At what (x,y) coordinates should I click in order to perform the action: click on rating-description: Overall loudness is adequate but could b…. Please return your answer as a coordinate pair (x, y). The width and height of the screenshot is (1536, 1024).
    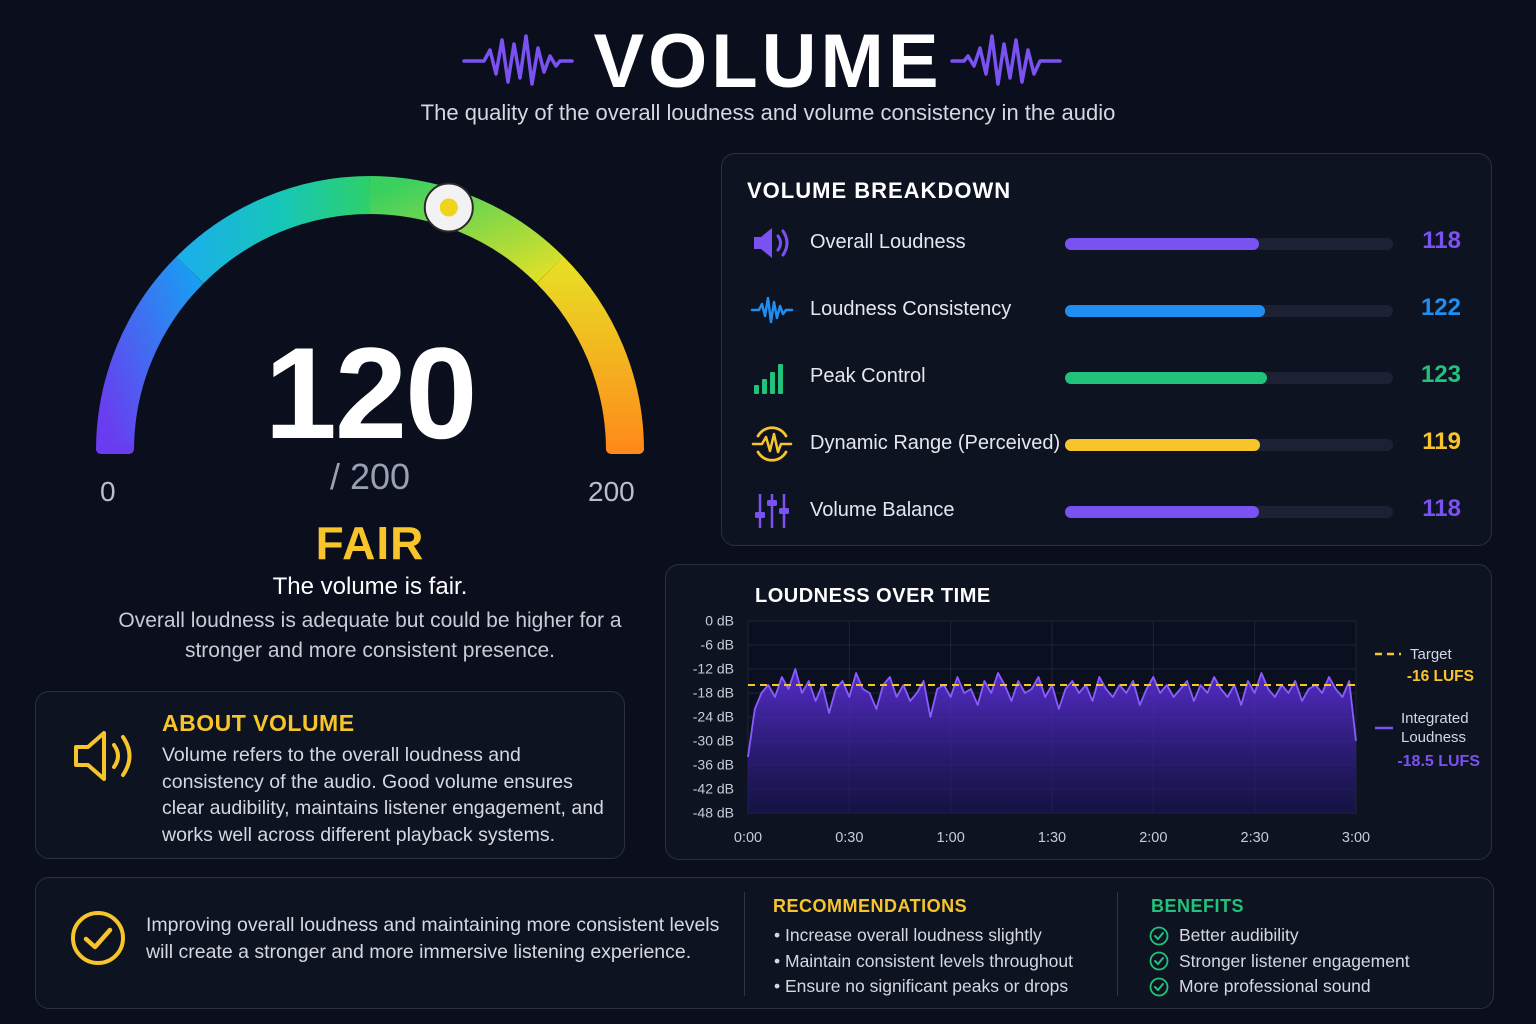
    Looking at the image, I should click on (370, 635).